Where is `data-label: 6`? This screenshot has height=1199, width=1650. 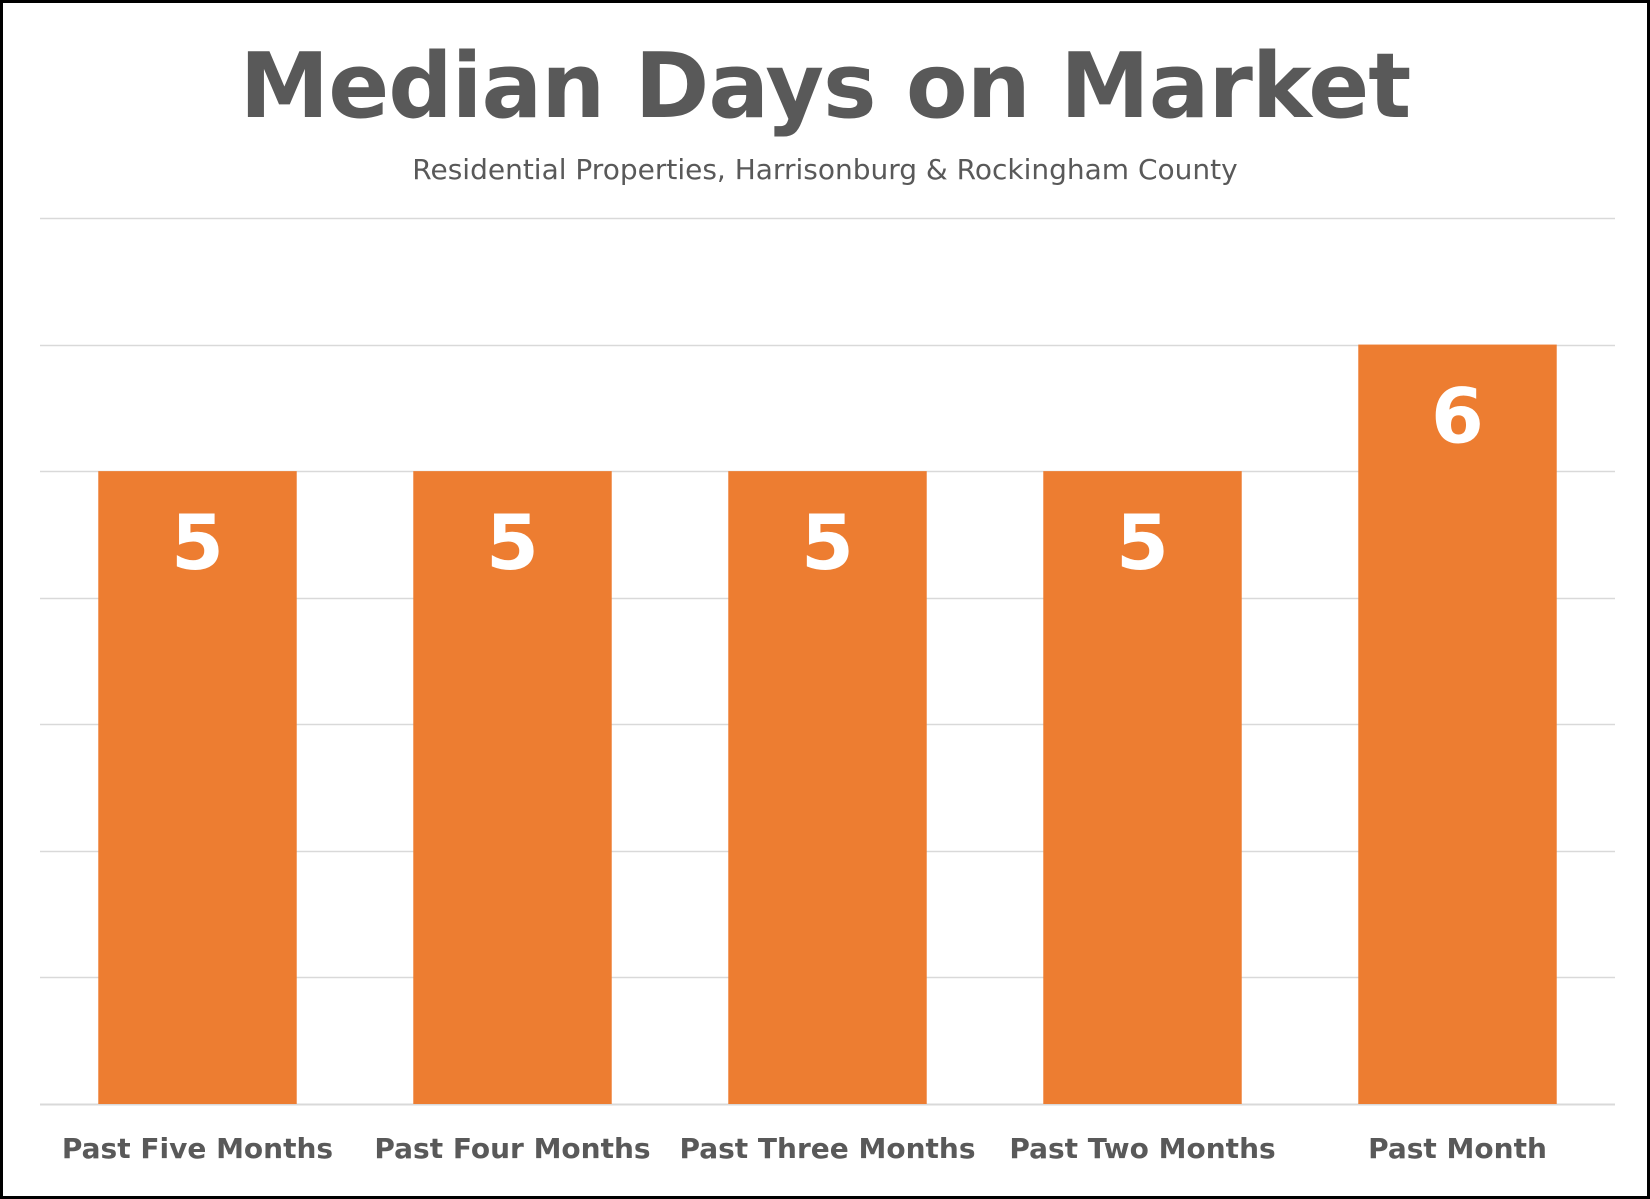 data-label: 6 is located at coordinates (1457, 416).